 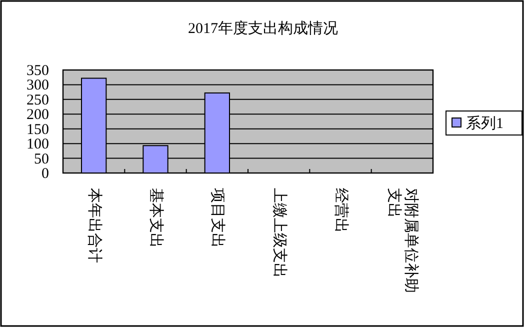 What do you see at coordinates (41, 159) in the screenshot?
I see `y-tick-label: 50` at bounding box center [41, 159].